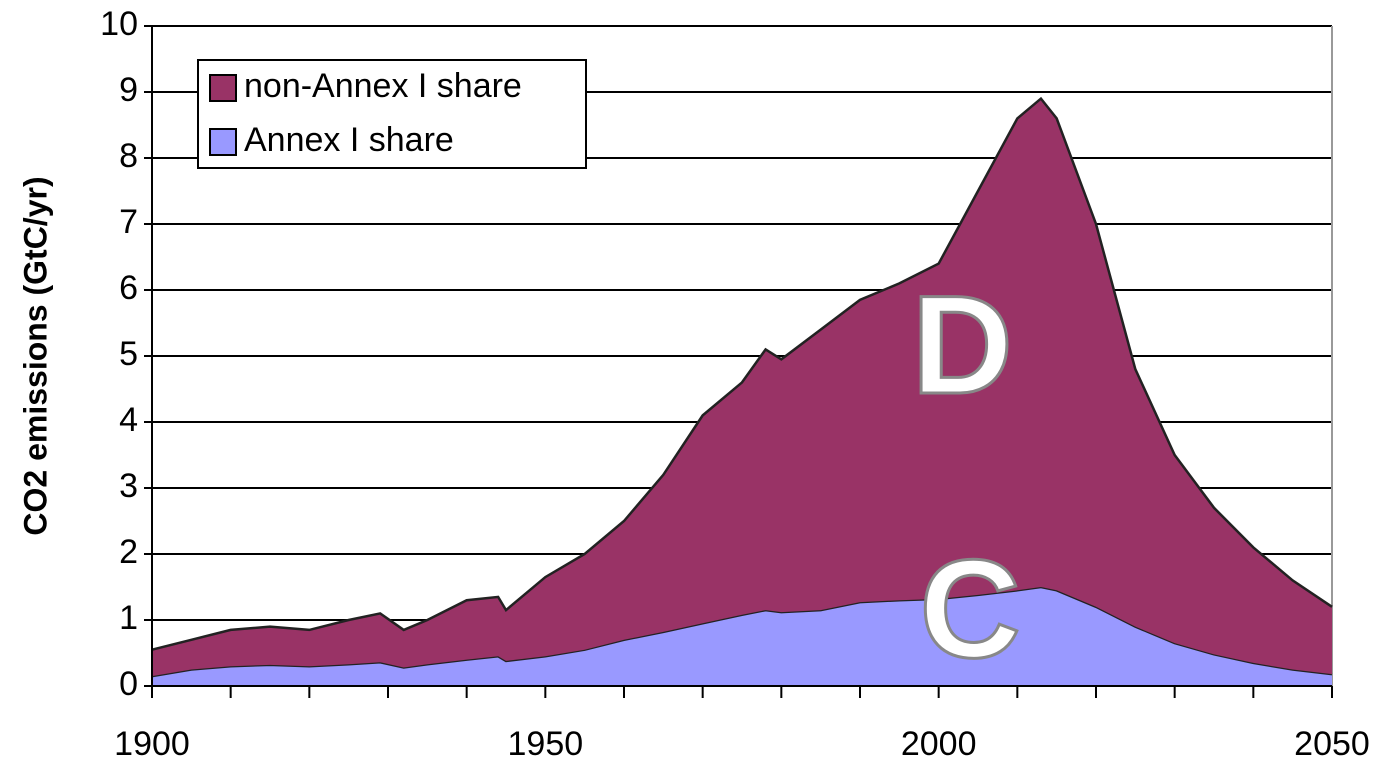 Image resolution: width=1382 pixels, height=763 pixels. Describe the element at coordinates (128, 288) in the screenshot. I see `y-tick-label: 6` at that location.